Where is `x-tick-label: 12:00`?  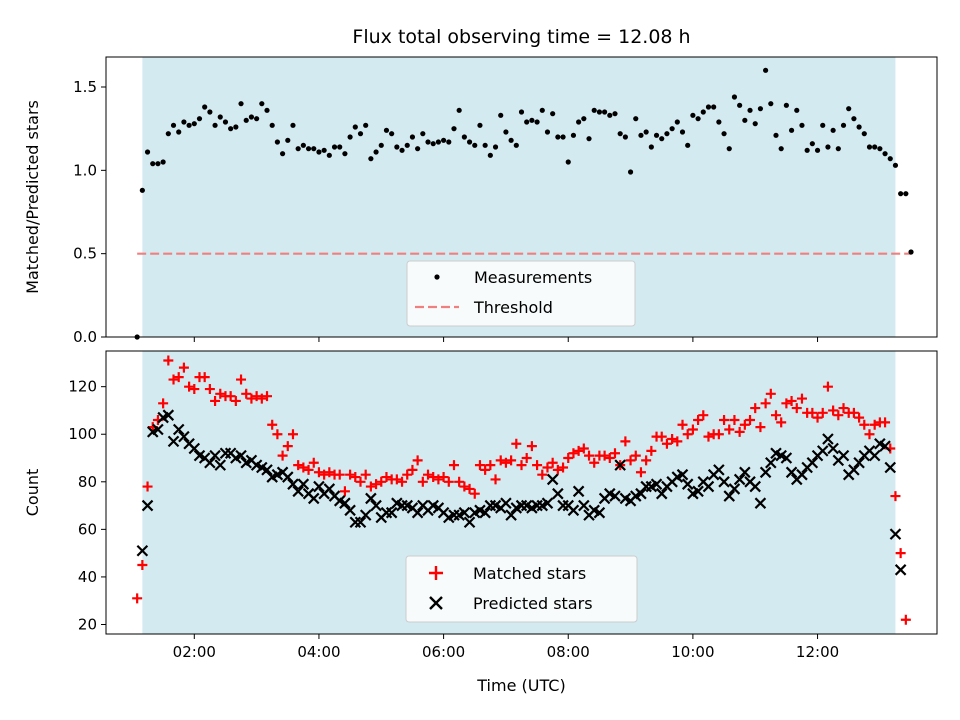
x-tick-label: 12:00 is located at coordinates (817, 652).